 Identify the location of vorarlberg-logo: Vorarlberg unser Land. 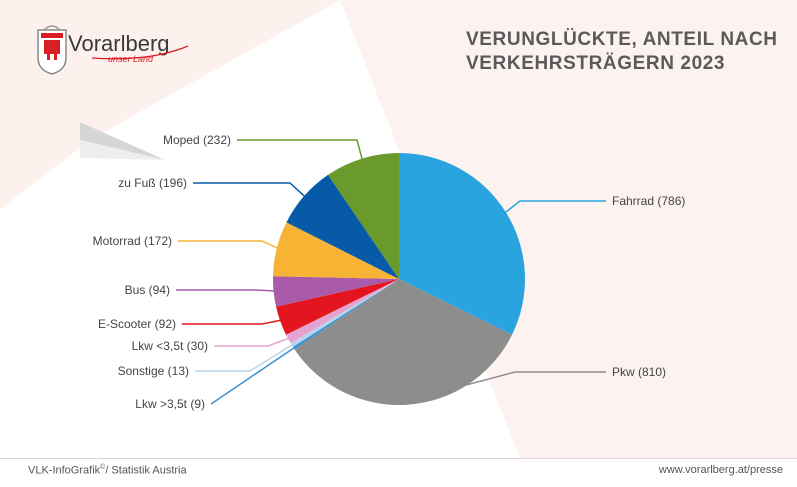
(113, 50).